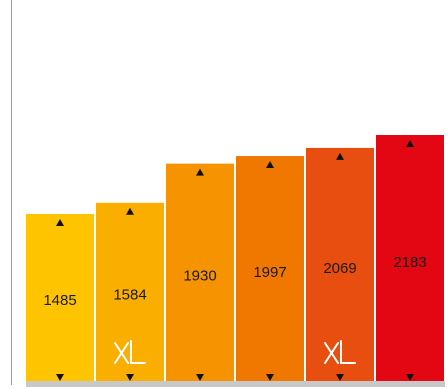  I want to click on bar-value-label: 1485, so click(59, 300).